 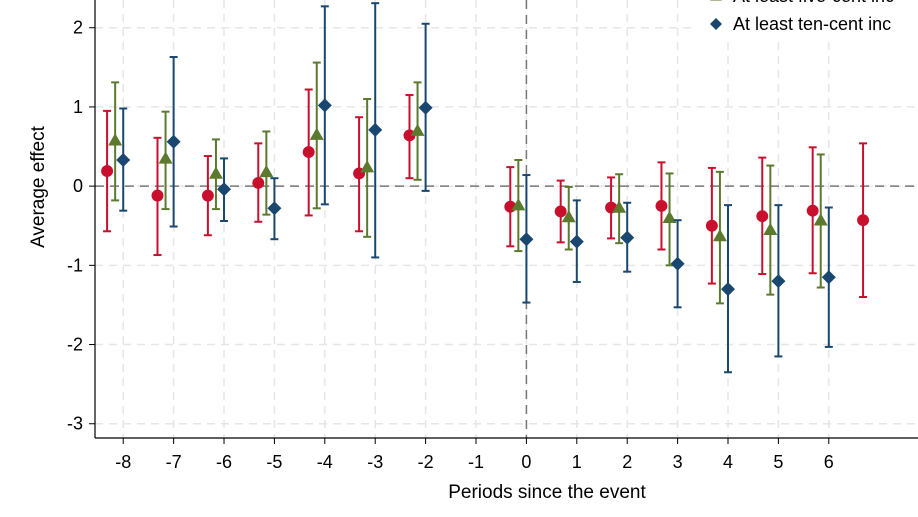 What do you see at coordinates (812, 24) in the screenshot?
I see `legend-label: At least ten-cent inc` at bounding box center [812, 24].